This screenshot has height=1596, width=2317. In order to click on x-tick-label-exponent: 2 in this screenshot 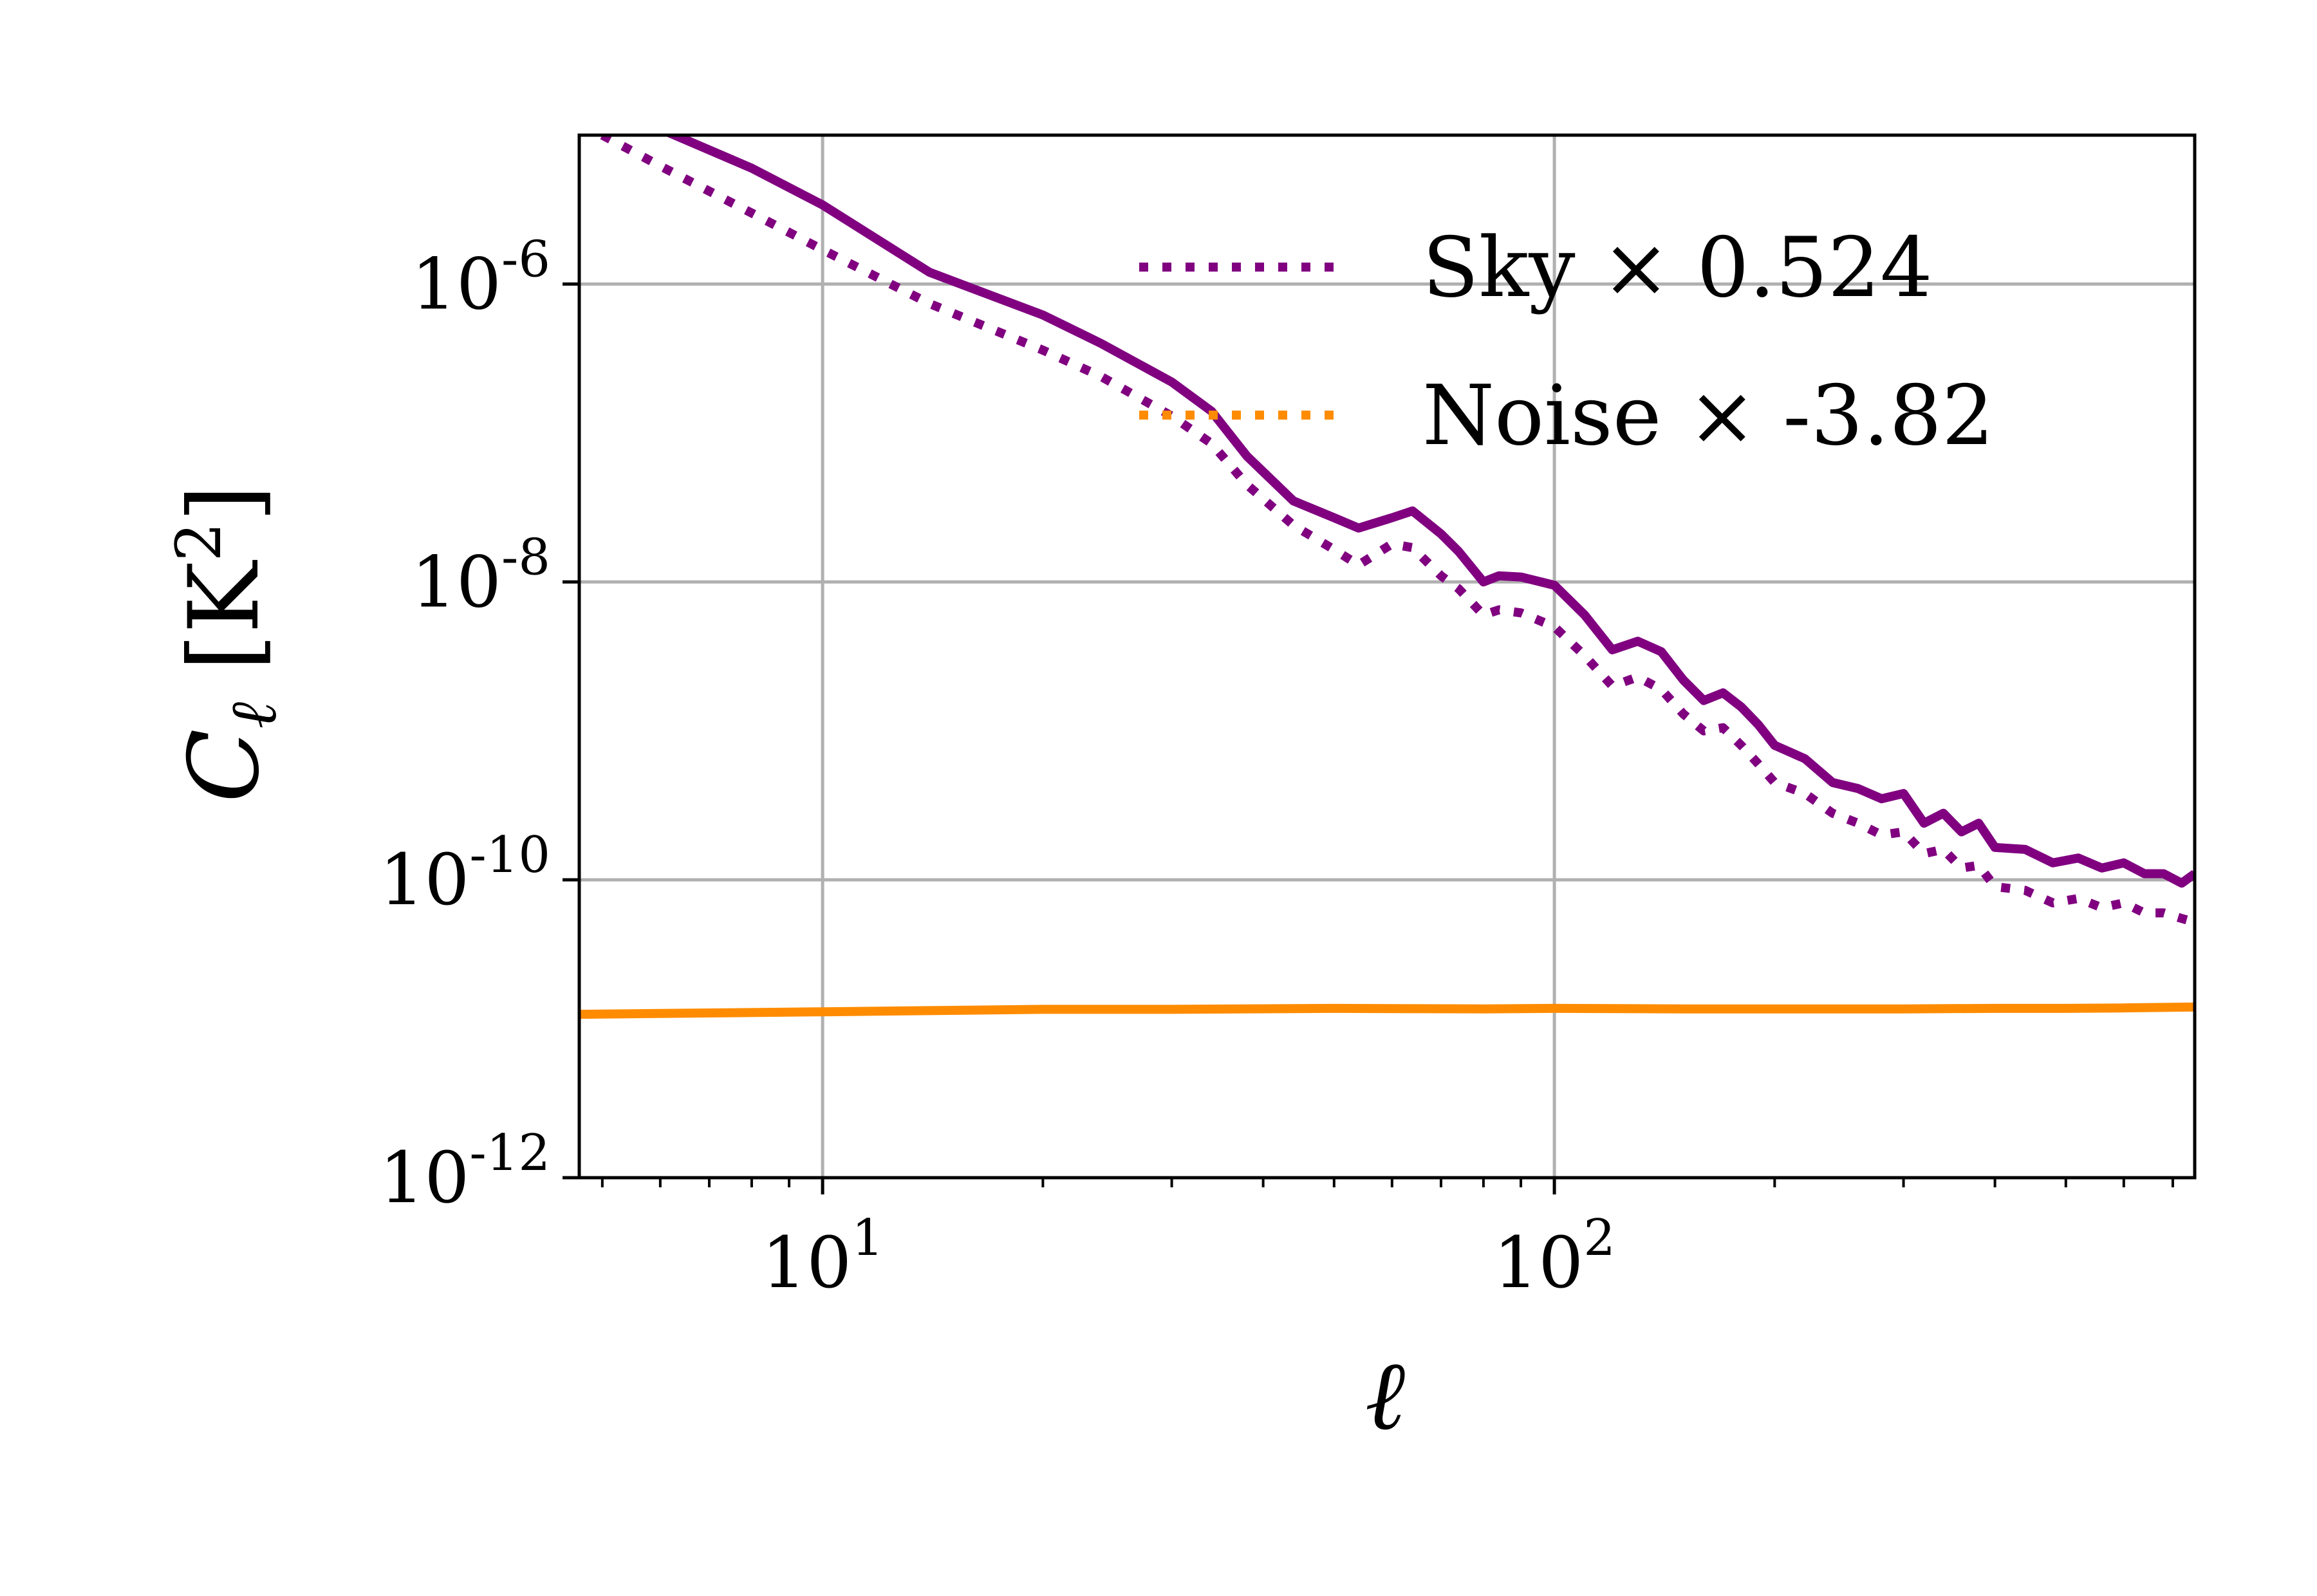, I will do `click(1599, 1238)`.